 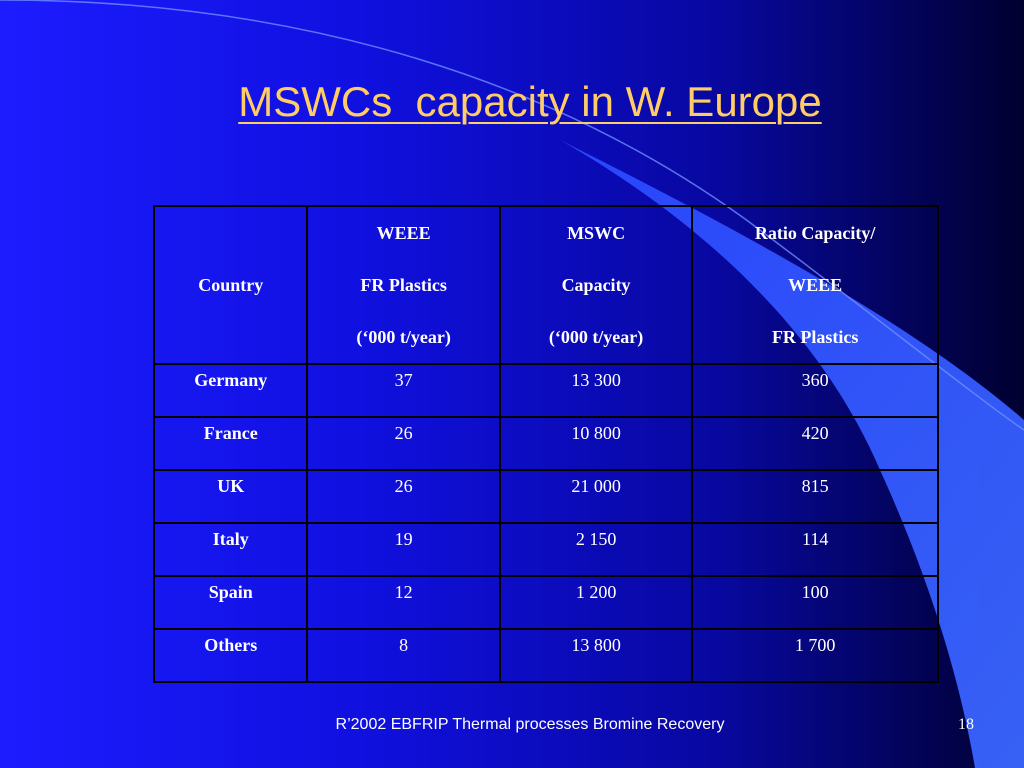 What do you see at coordinates (815, 602) in the screenshot?
I see `ratio-cell: 100` at bounding box center [815, 602].